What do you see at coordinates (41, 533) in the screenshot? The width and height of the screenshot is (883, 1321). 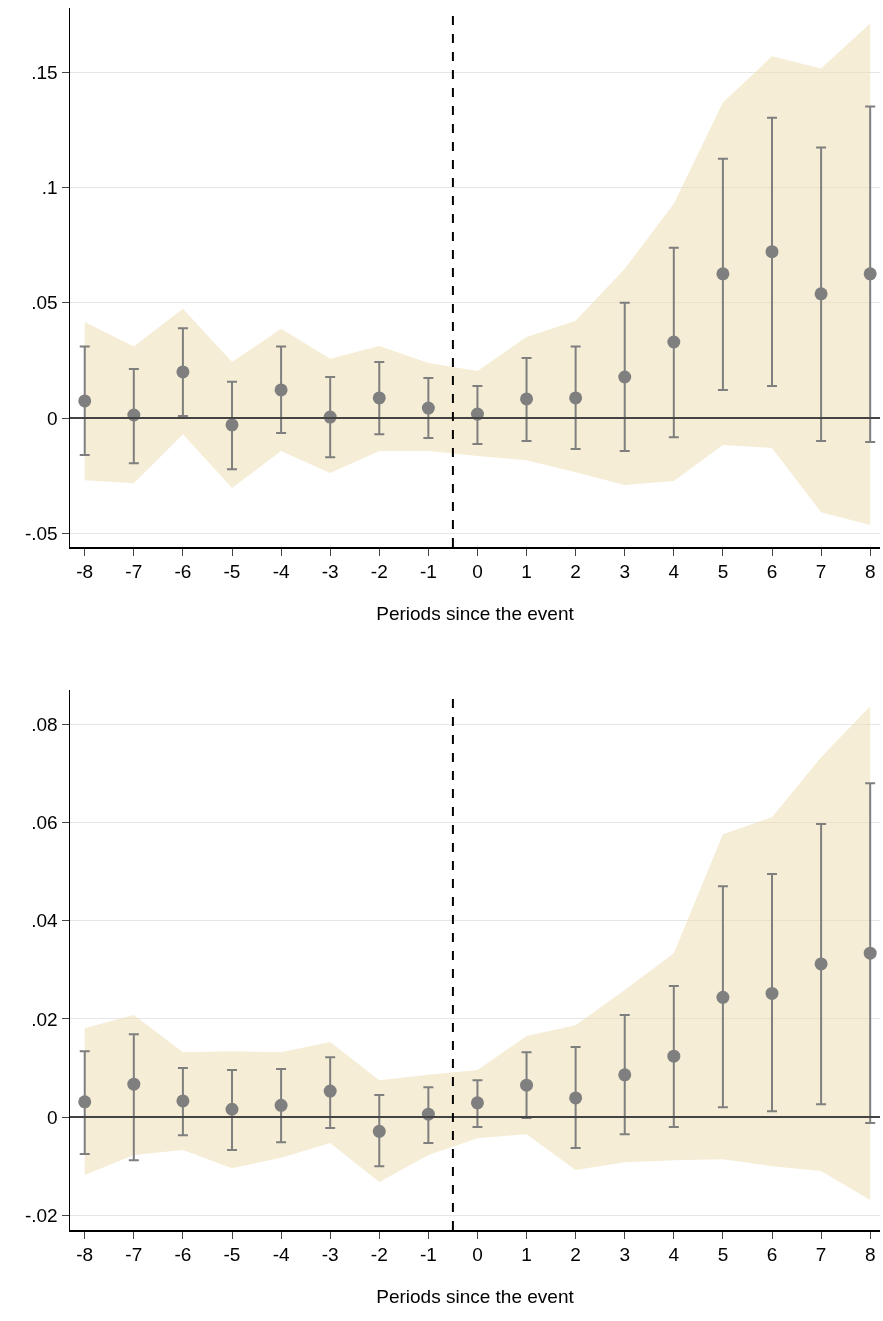 I see `y-tick-label: -.05` at bounding box center [41, 533].